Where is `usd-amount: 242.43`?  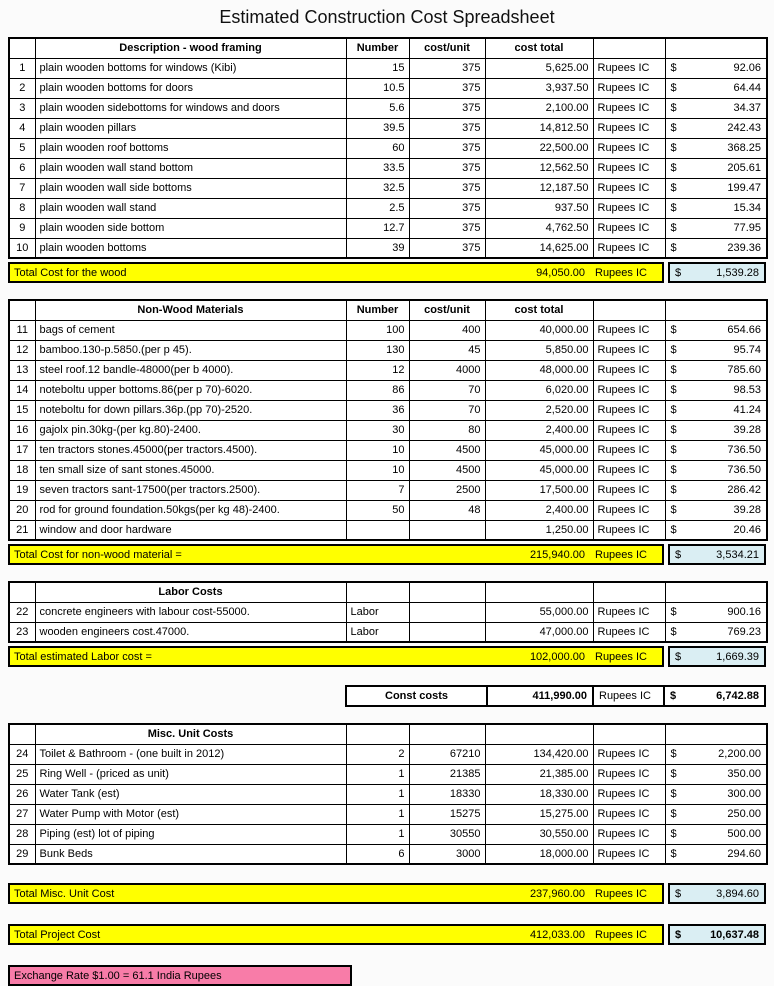 usd-amount: 242.43 is located at coordinates (744, 128).